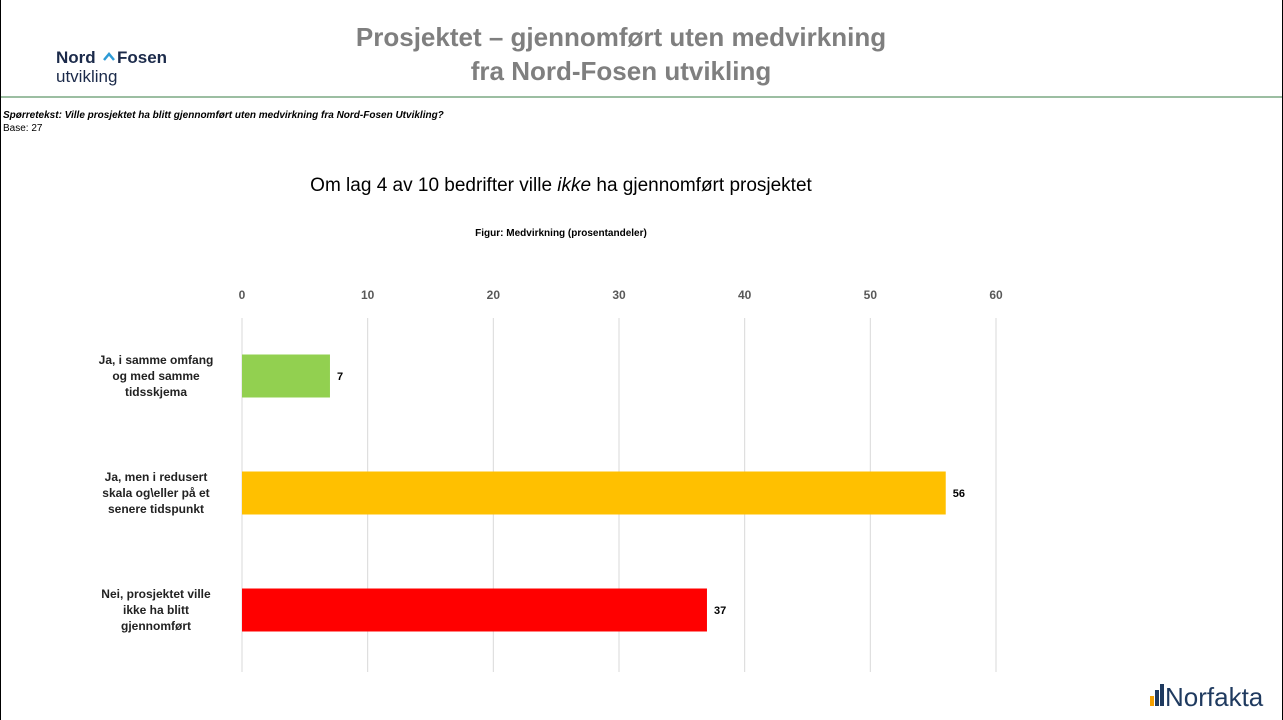  Describe the element at coordinates (23, 128) in the screenshot. I see `base: Base: 27` at that location.